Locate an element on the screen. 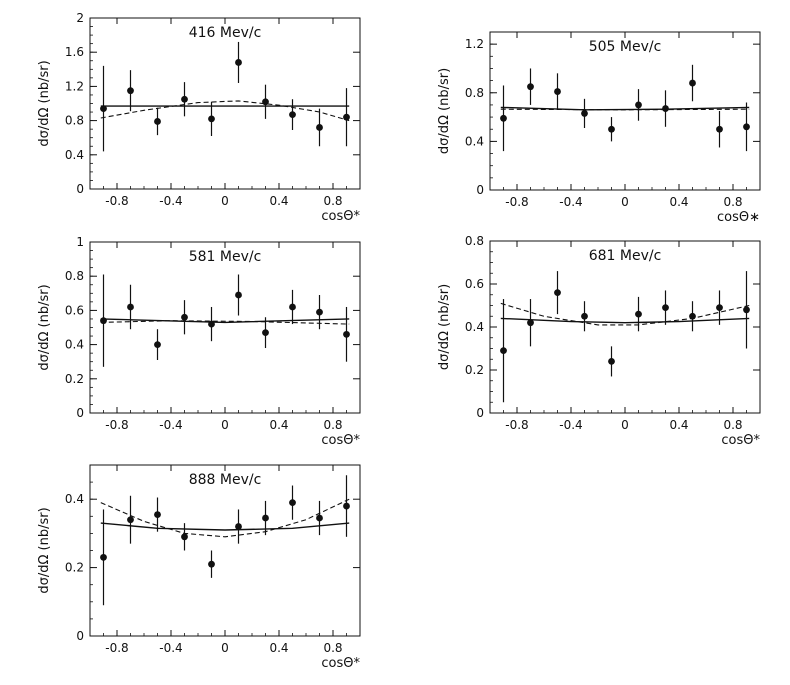  panel-title: 505 Mev/c is located at coordinates (625, 47).